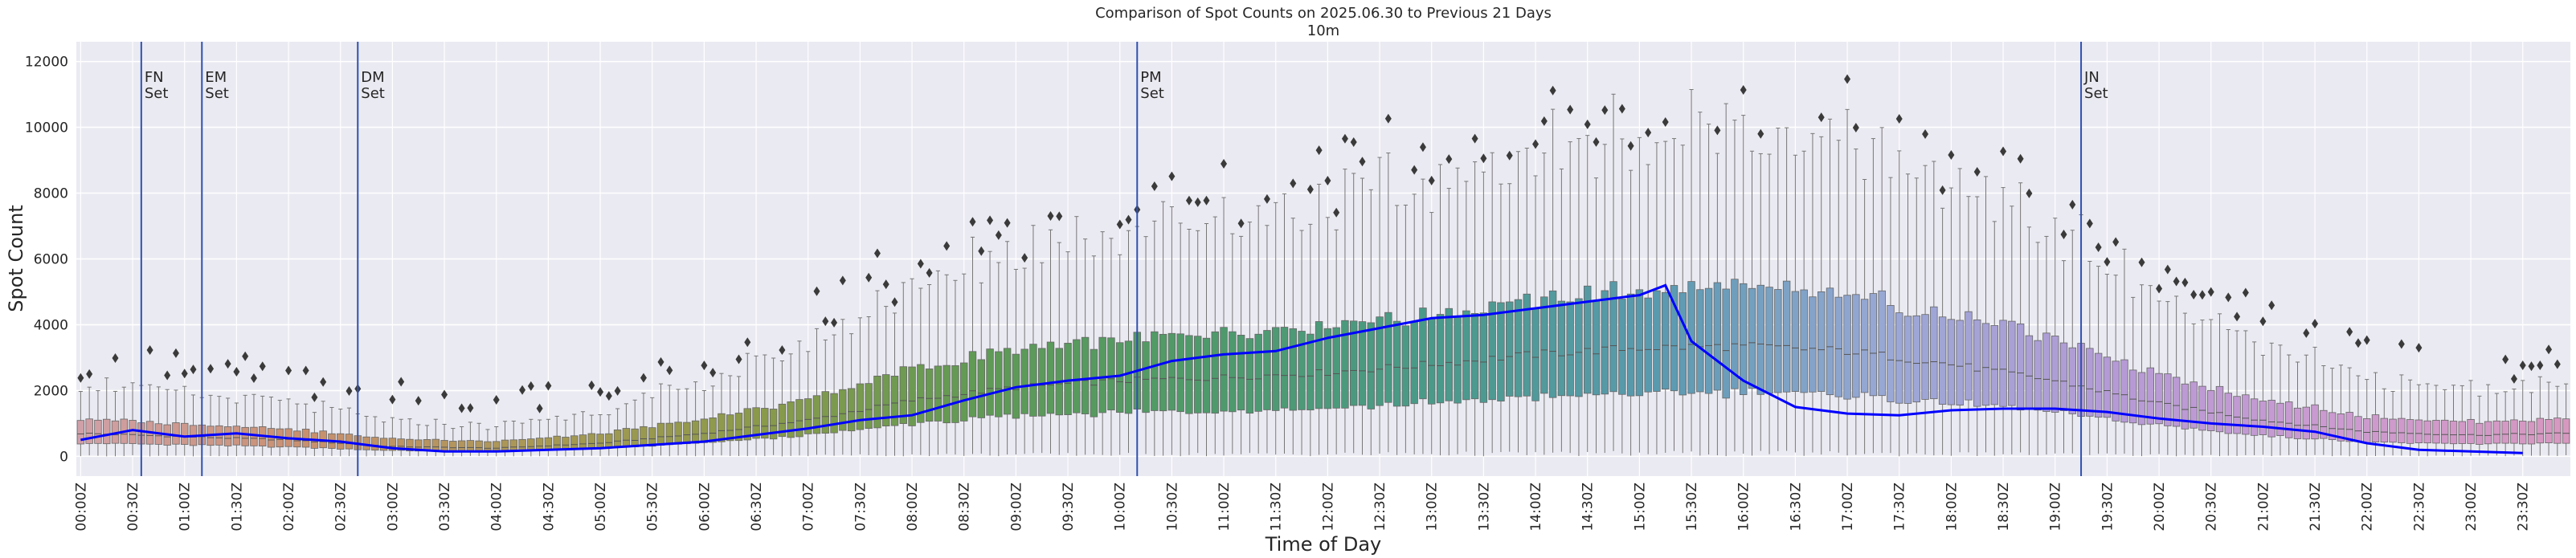 The height and width of the screenshot is (558, 2576). I want to click on x-tick-label: 02:30Z, so click(341, 507).